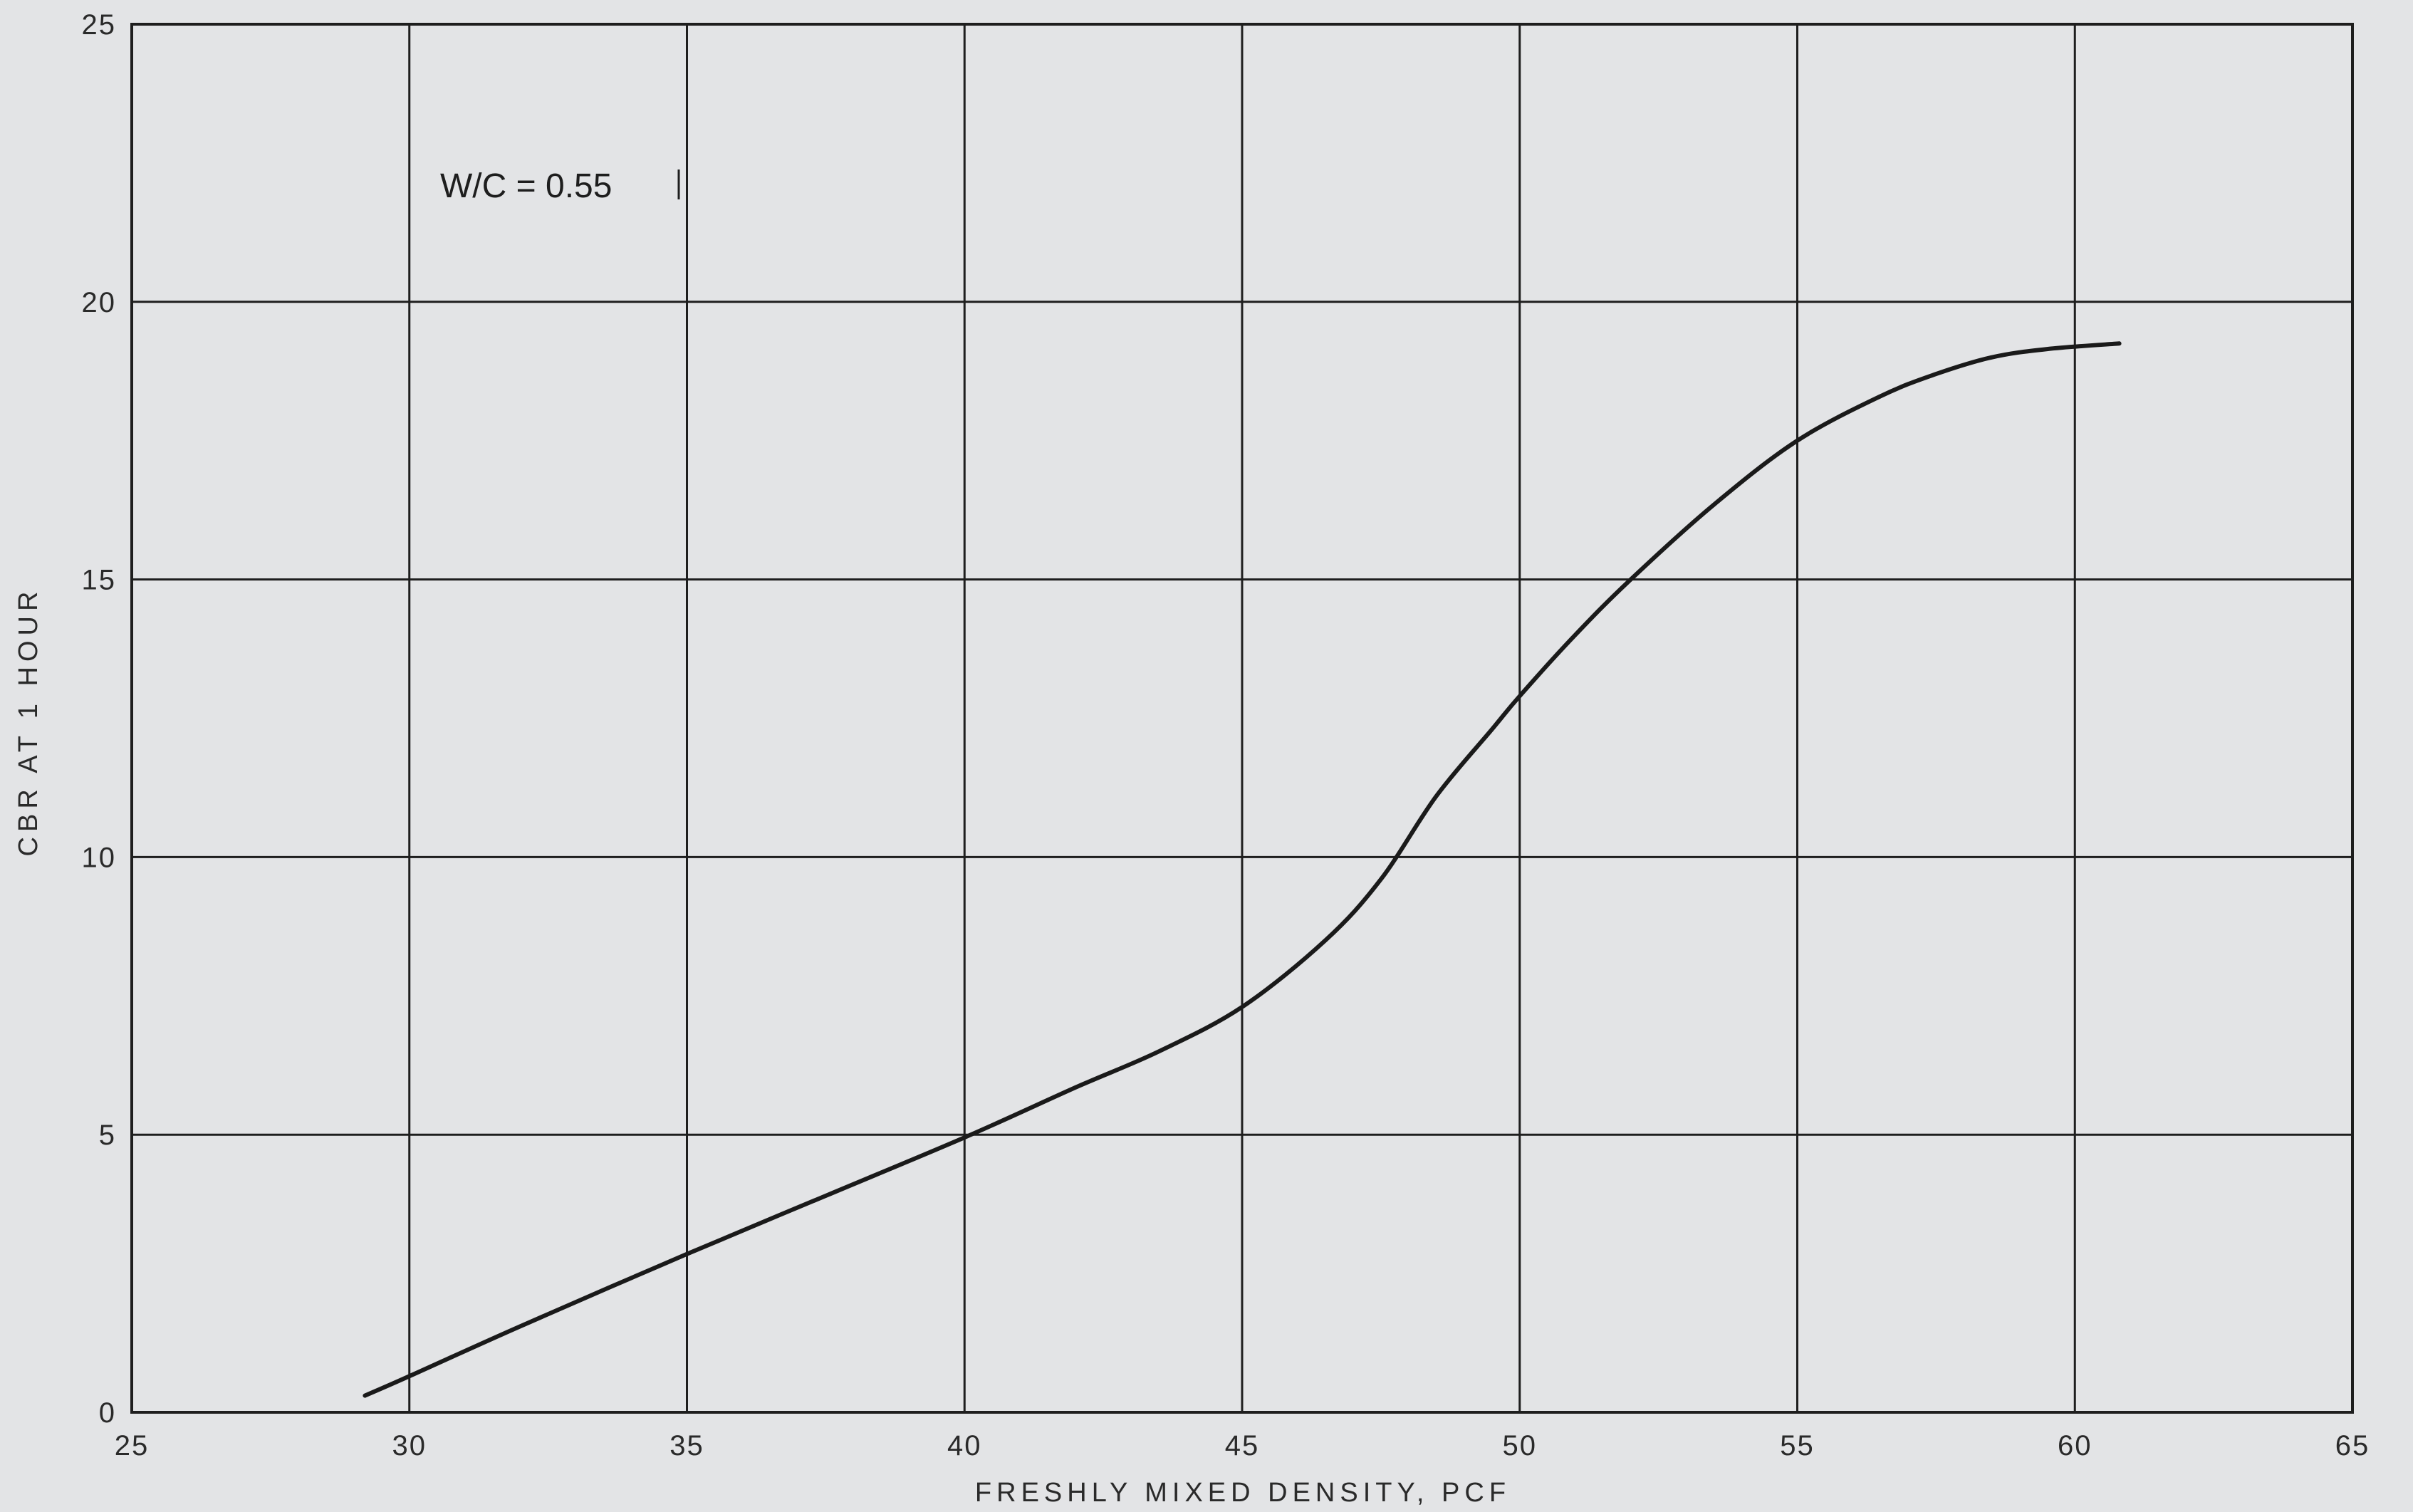 The image size is (2413, 1512). I want to click on y-tick-label: 25, so click(99, 25).